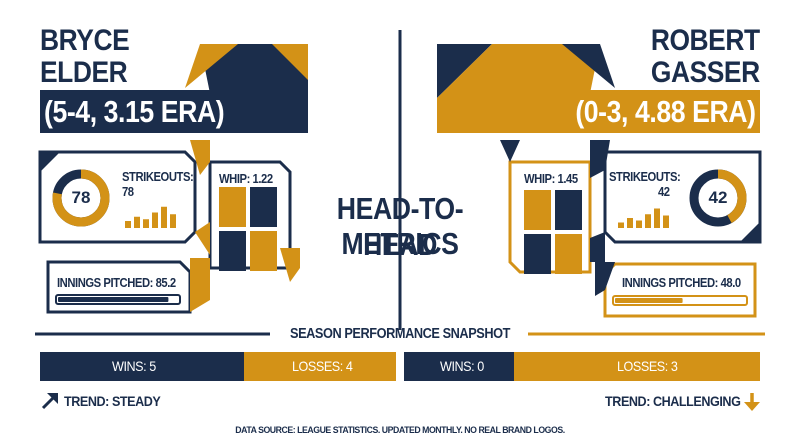 This screenshot has height=447, width=800. What do you see at coordinates (664, 192) in the screenshot?
I see `right-strikeouts-value: 42` at bounding box center [664, 192].